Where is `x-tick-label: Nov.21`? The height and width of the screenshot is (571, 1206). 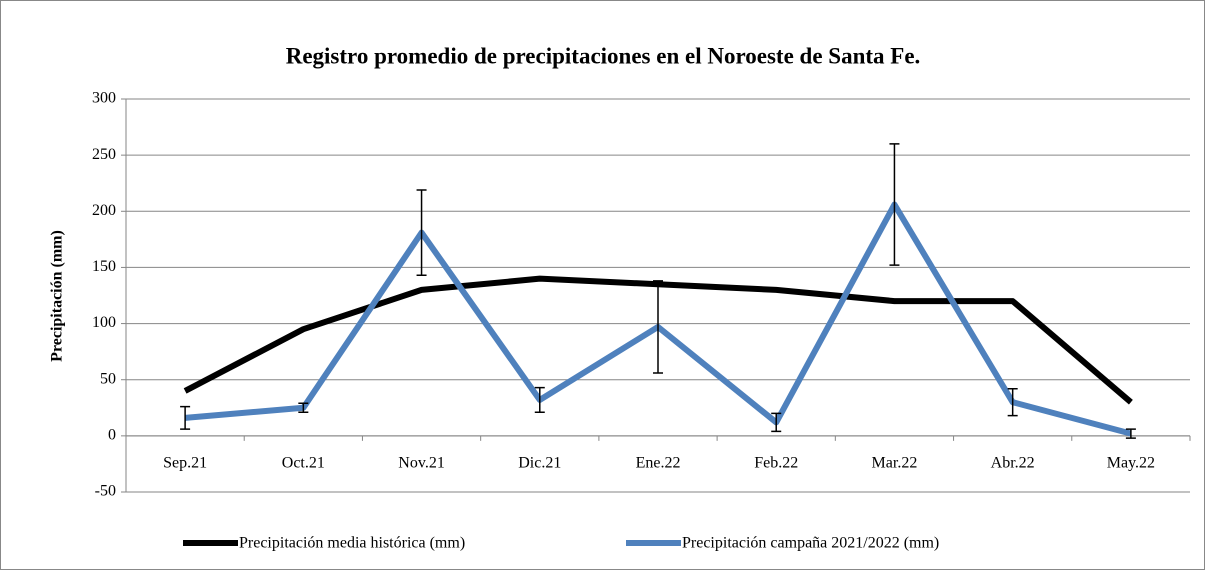
x-tick-label: Nov.21 is located at coordinates (421, 463).